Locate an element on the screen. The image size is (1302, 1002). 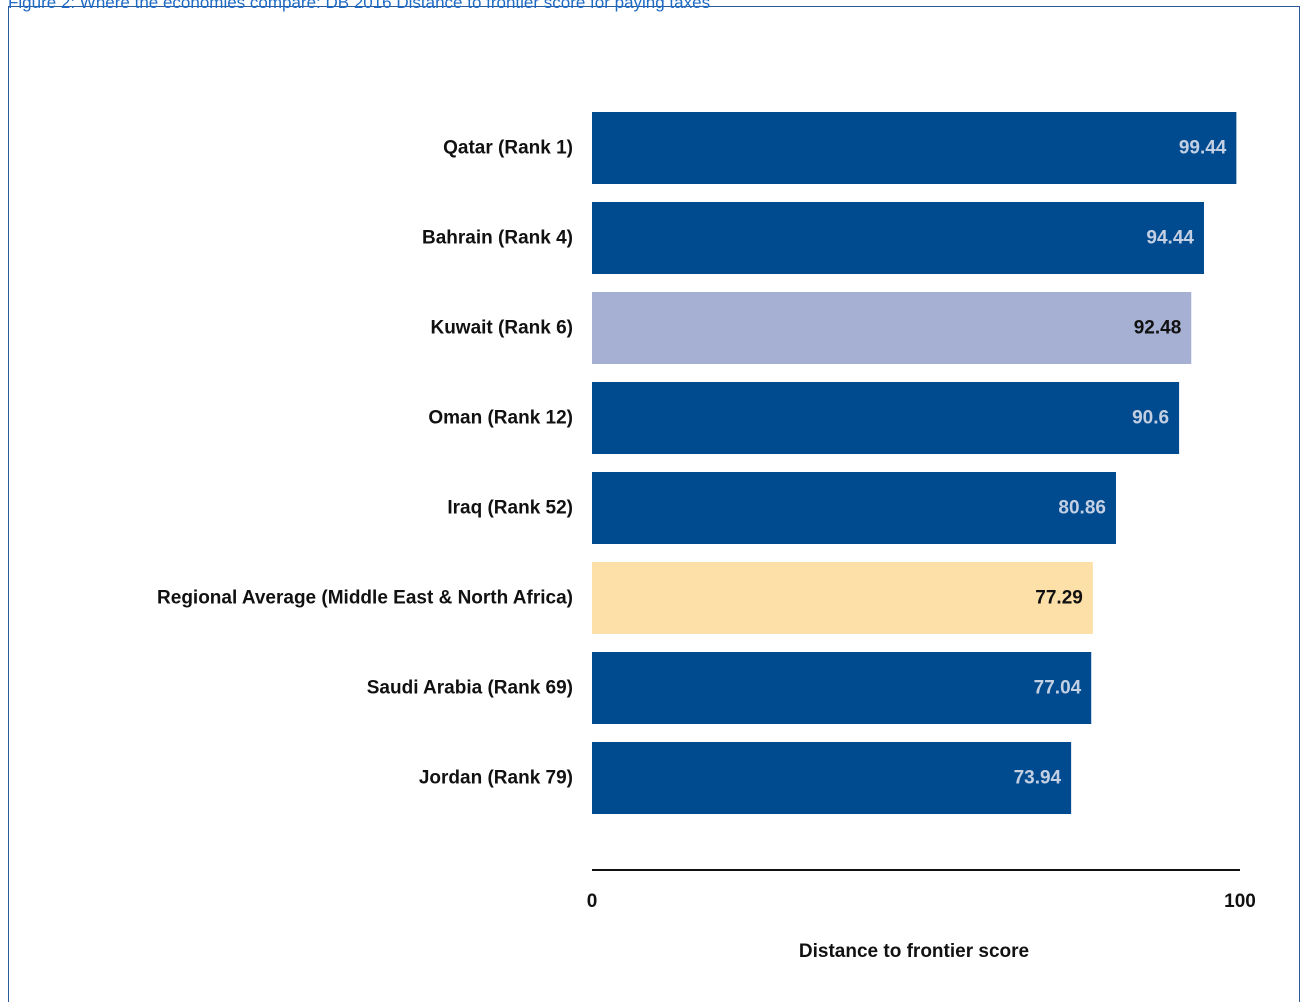
bar-value-label: 90.6 is located at coordinates (1150, 418).